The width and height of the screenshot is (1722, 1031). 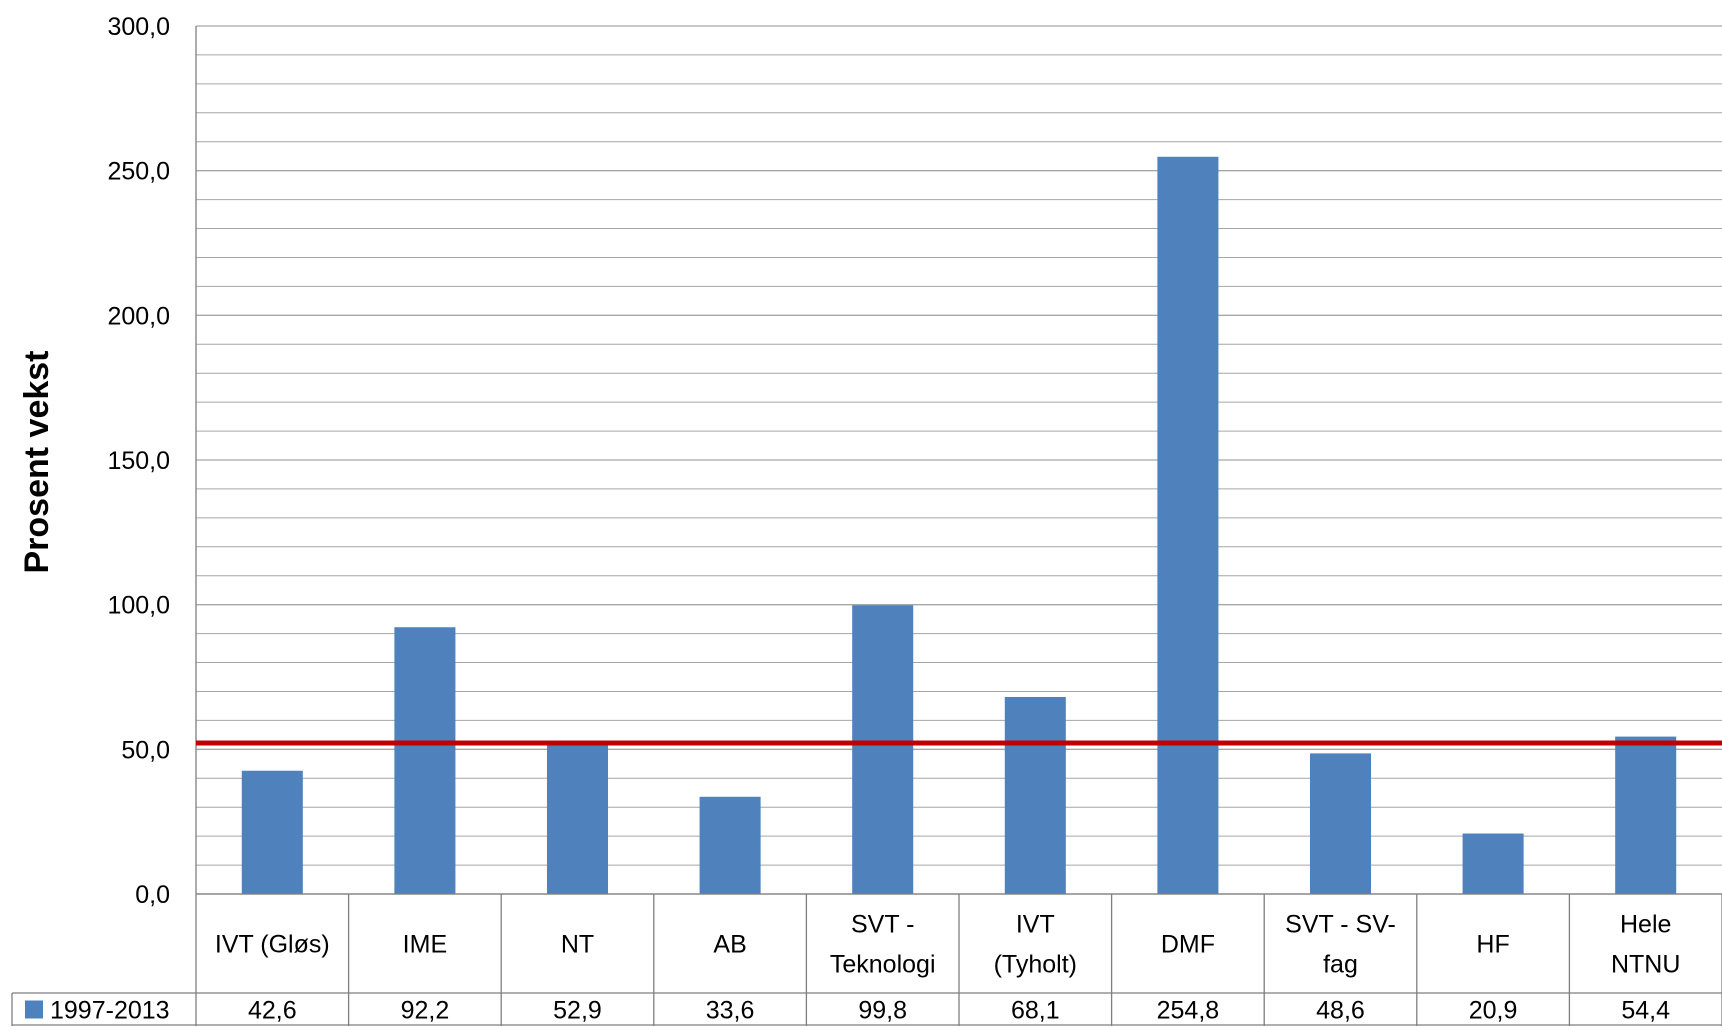 I want to click on y-tick-label: 300,0, so click(x=138, y=27).